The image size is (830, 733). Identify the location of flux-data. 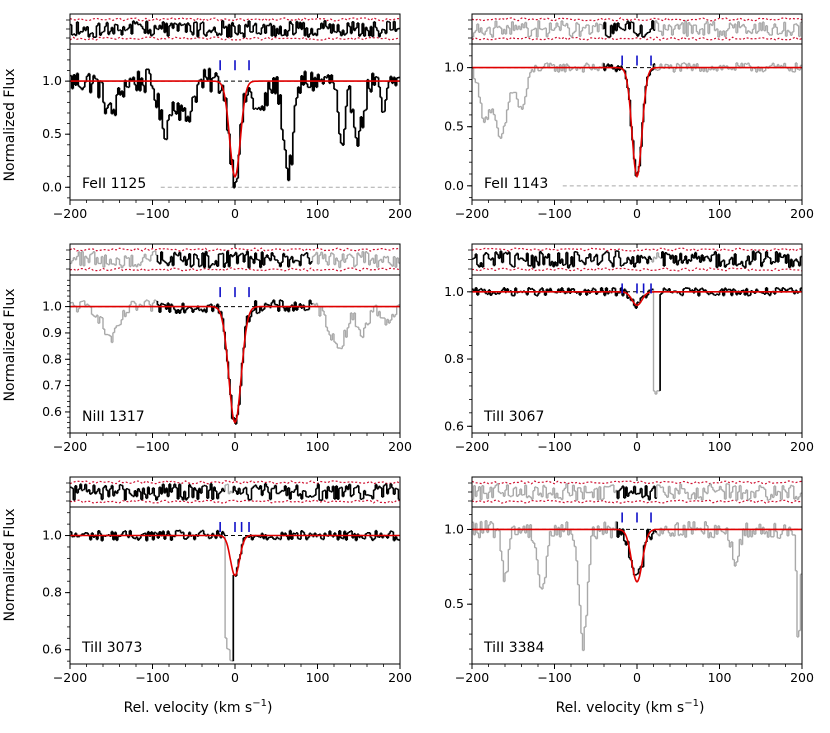
(235, 128).